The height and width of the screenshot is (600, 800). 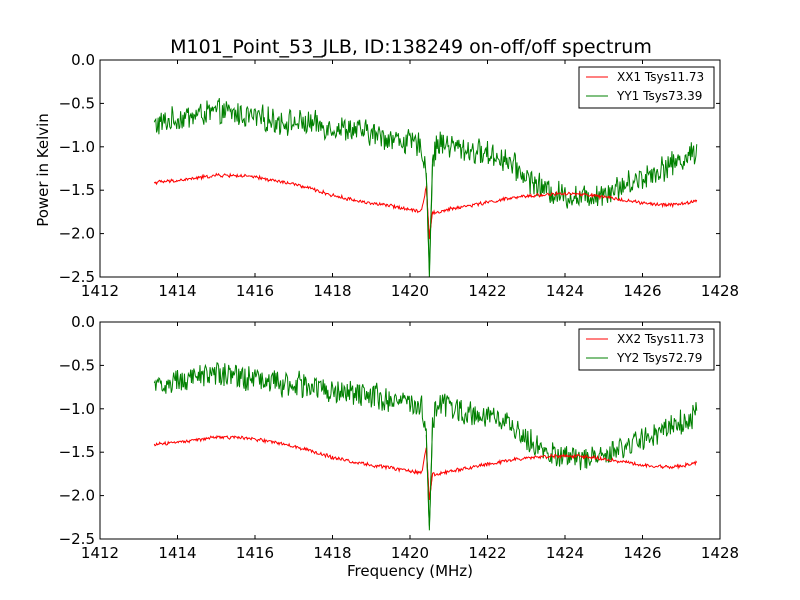 I want to click on legend: XX2 Tsys11.73 YY2 Tsys72.79, so click(x=646, y=349).